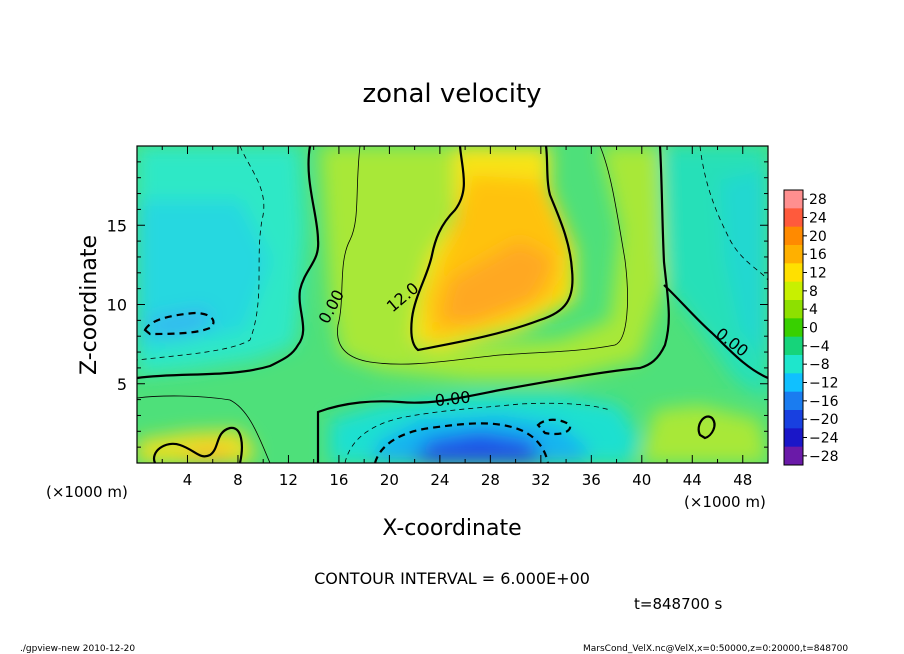 The image size is (904, 654). I want to click on contour-zero-bottom-left, so click(197, 444).